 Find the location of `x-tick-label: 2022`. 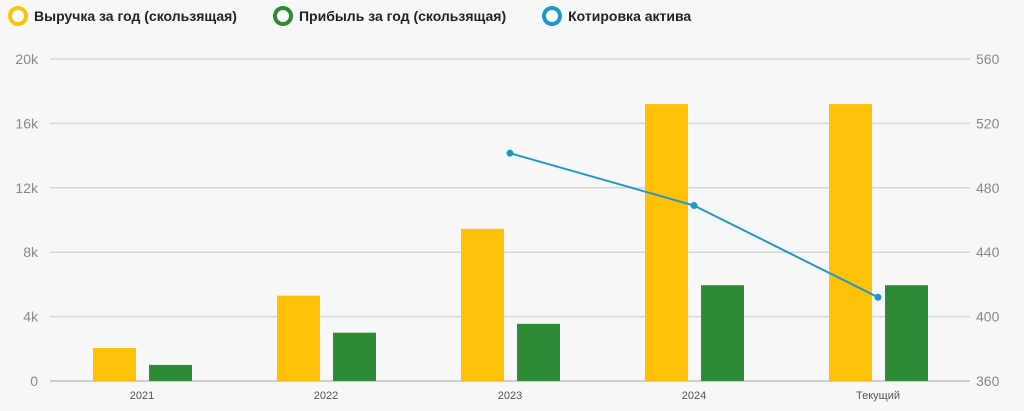

x-tick-label: 2022 is located at coordinates (326, 396).